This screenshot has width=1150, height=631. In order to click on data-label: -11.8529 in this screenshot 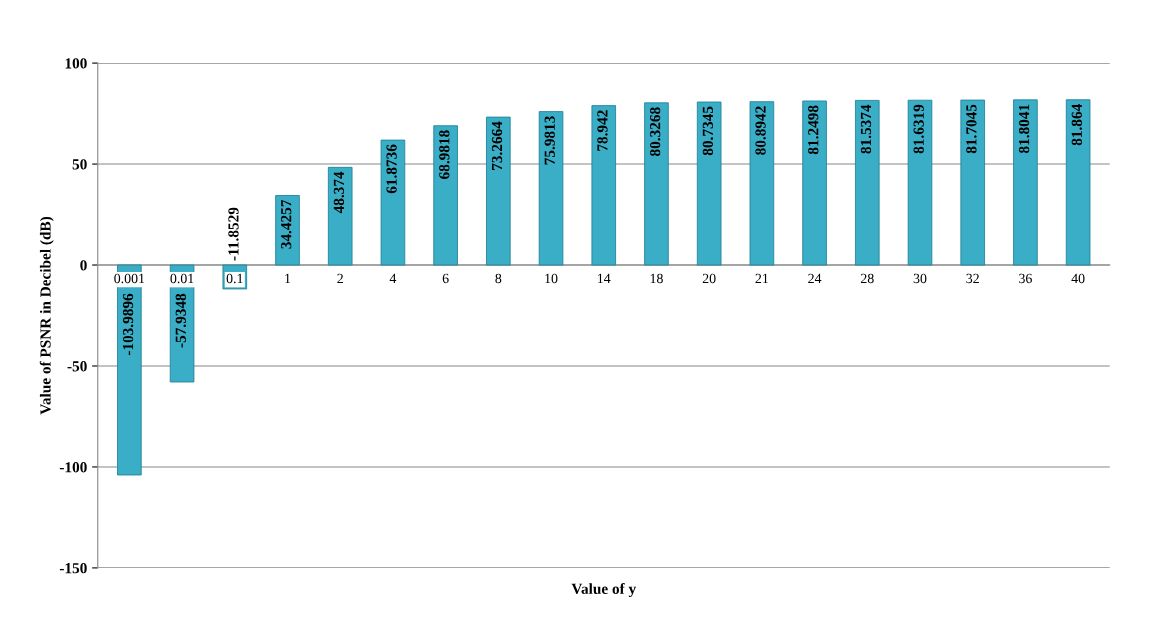, I will do `click(233, 234)`.